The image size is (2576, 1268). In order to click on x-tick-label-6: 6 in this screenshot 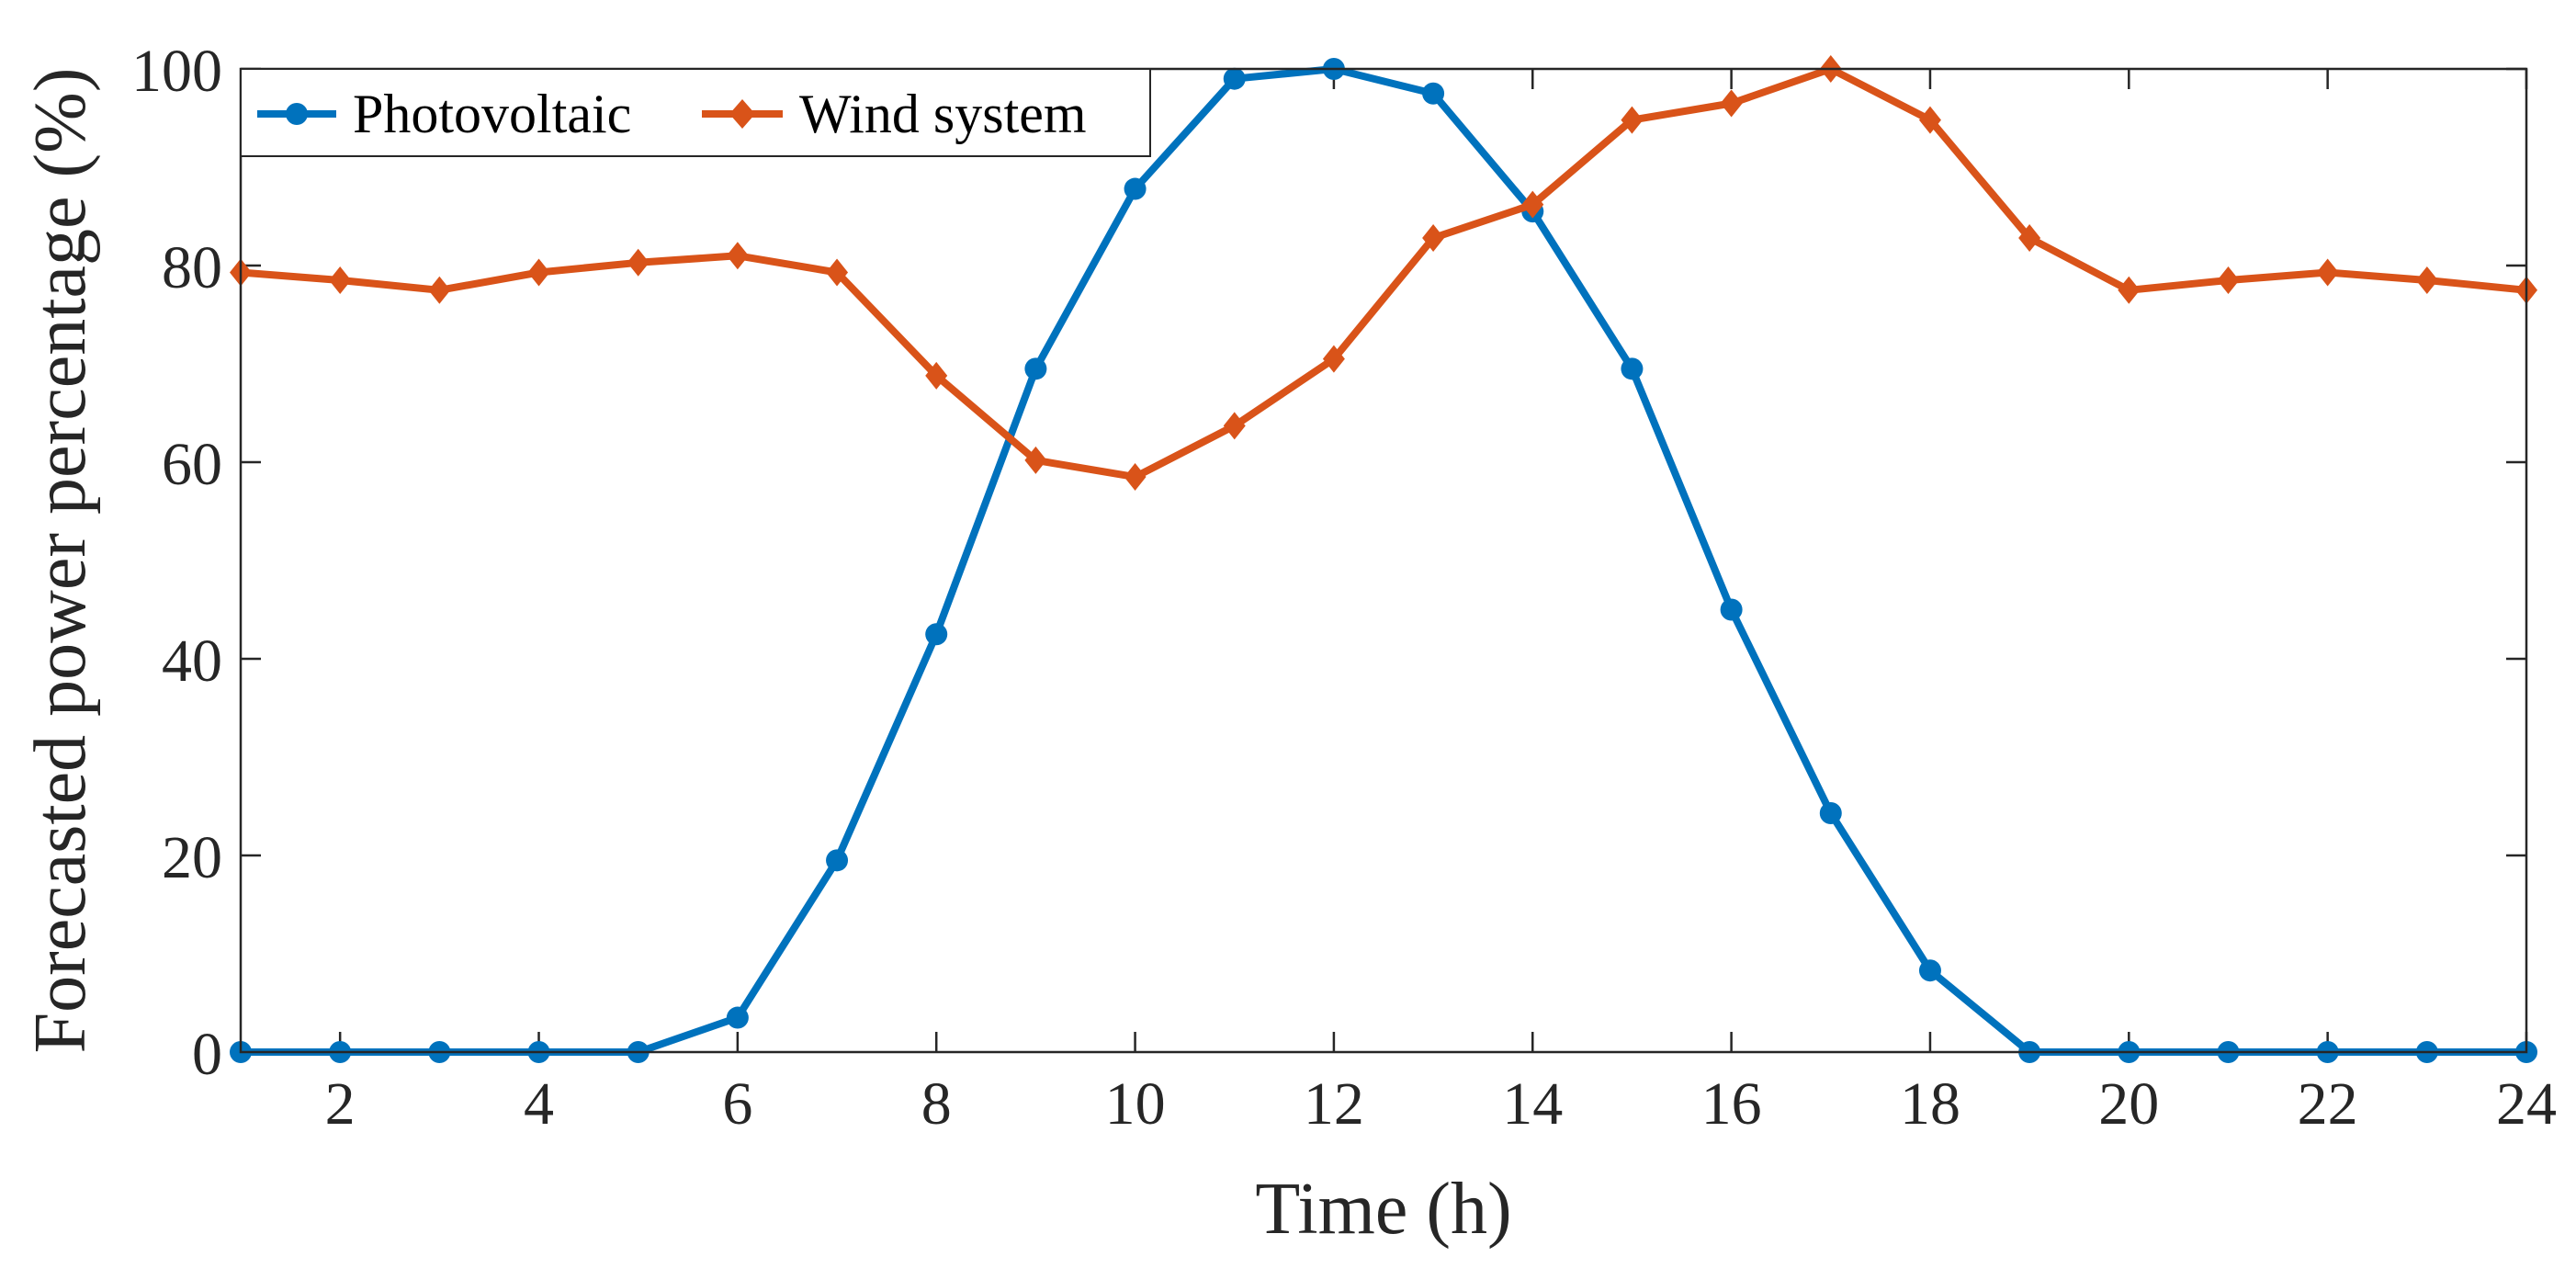, I will do `click(737, 1104)`.